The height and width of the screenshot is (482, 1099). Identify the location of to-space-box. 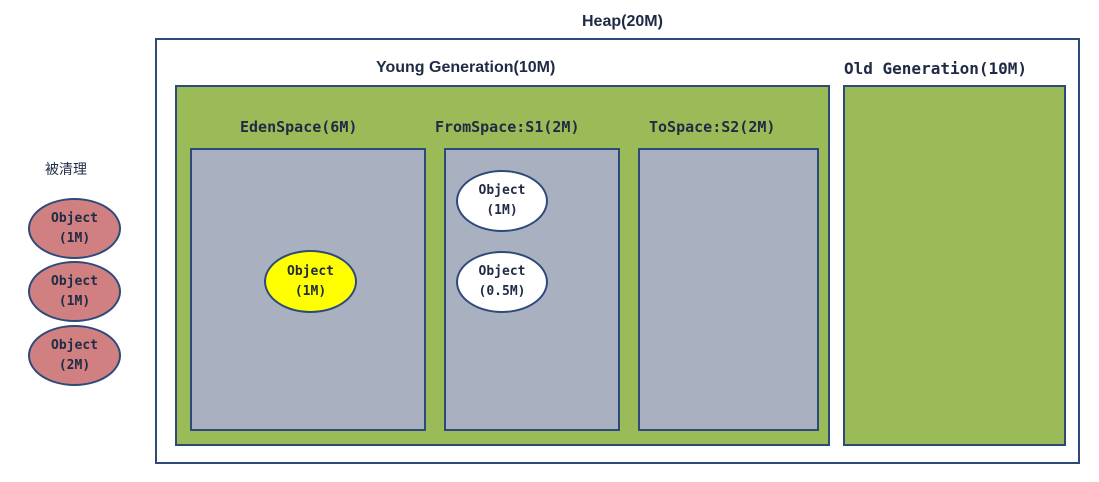
(728, 289).